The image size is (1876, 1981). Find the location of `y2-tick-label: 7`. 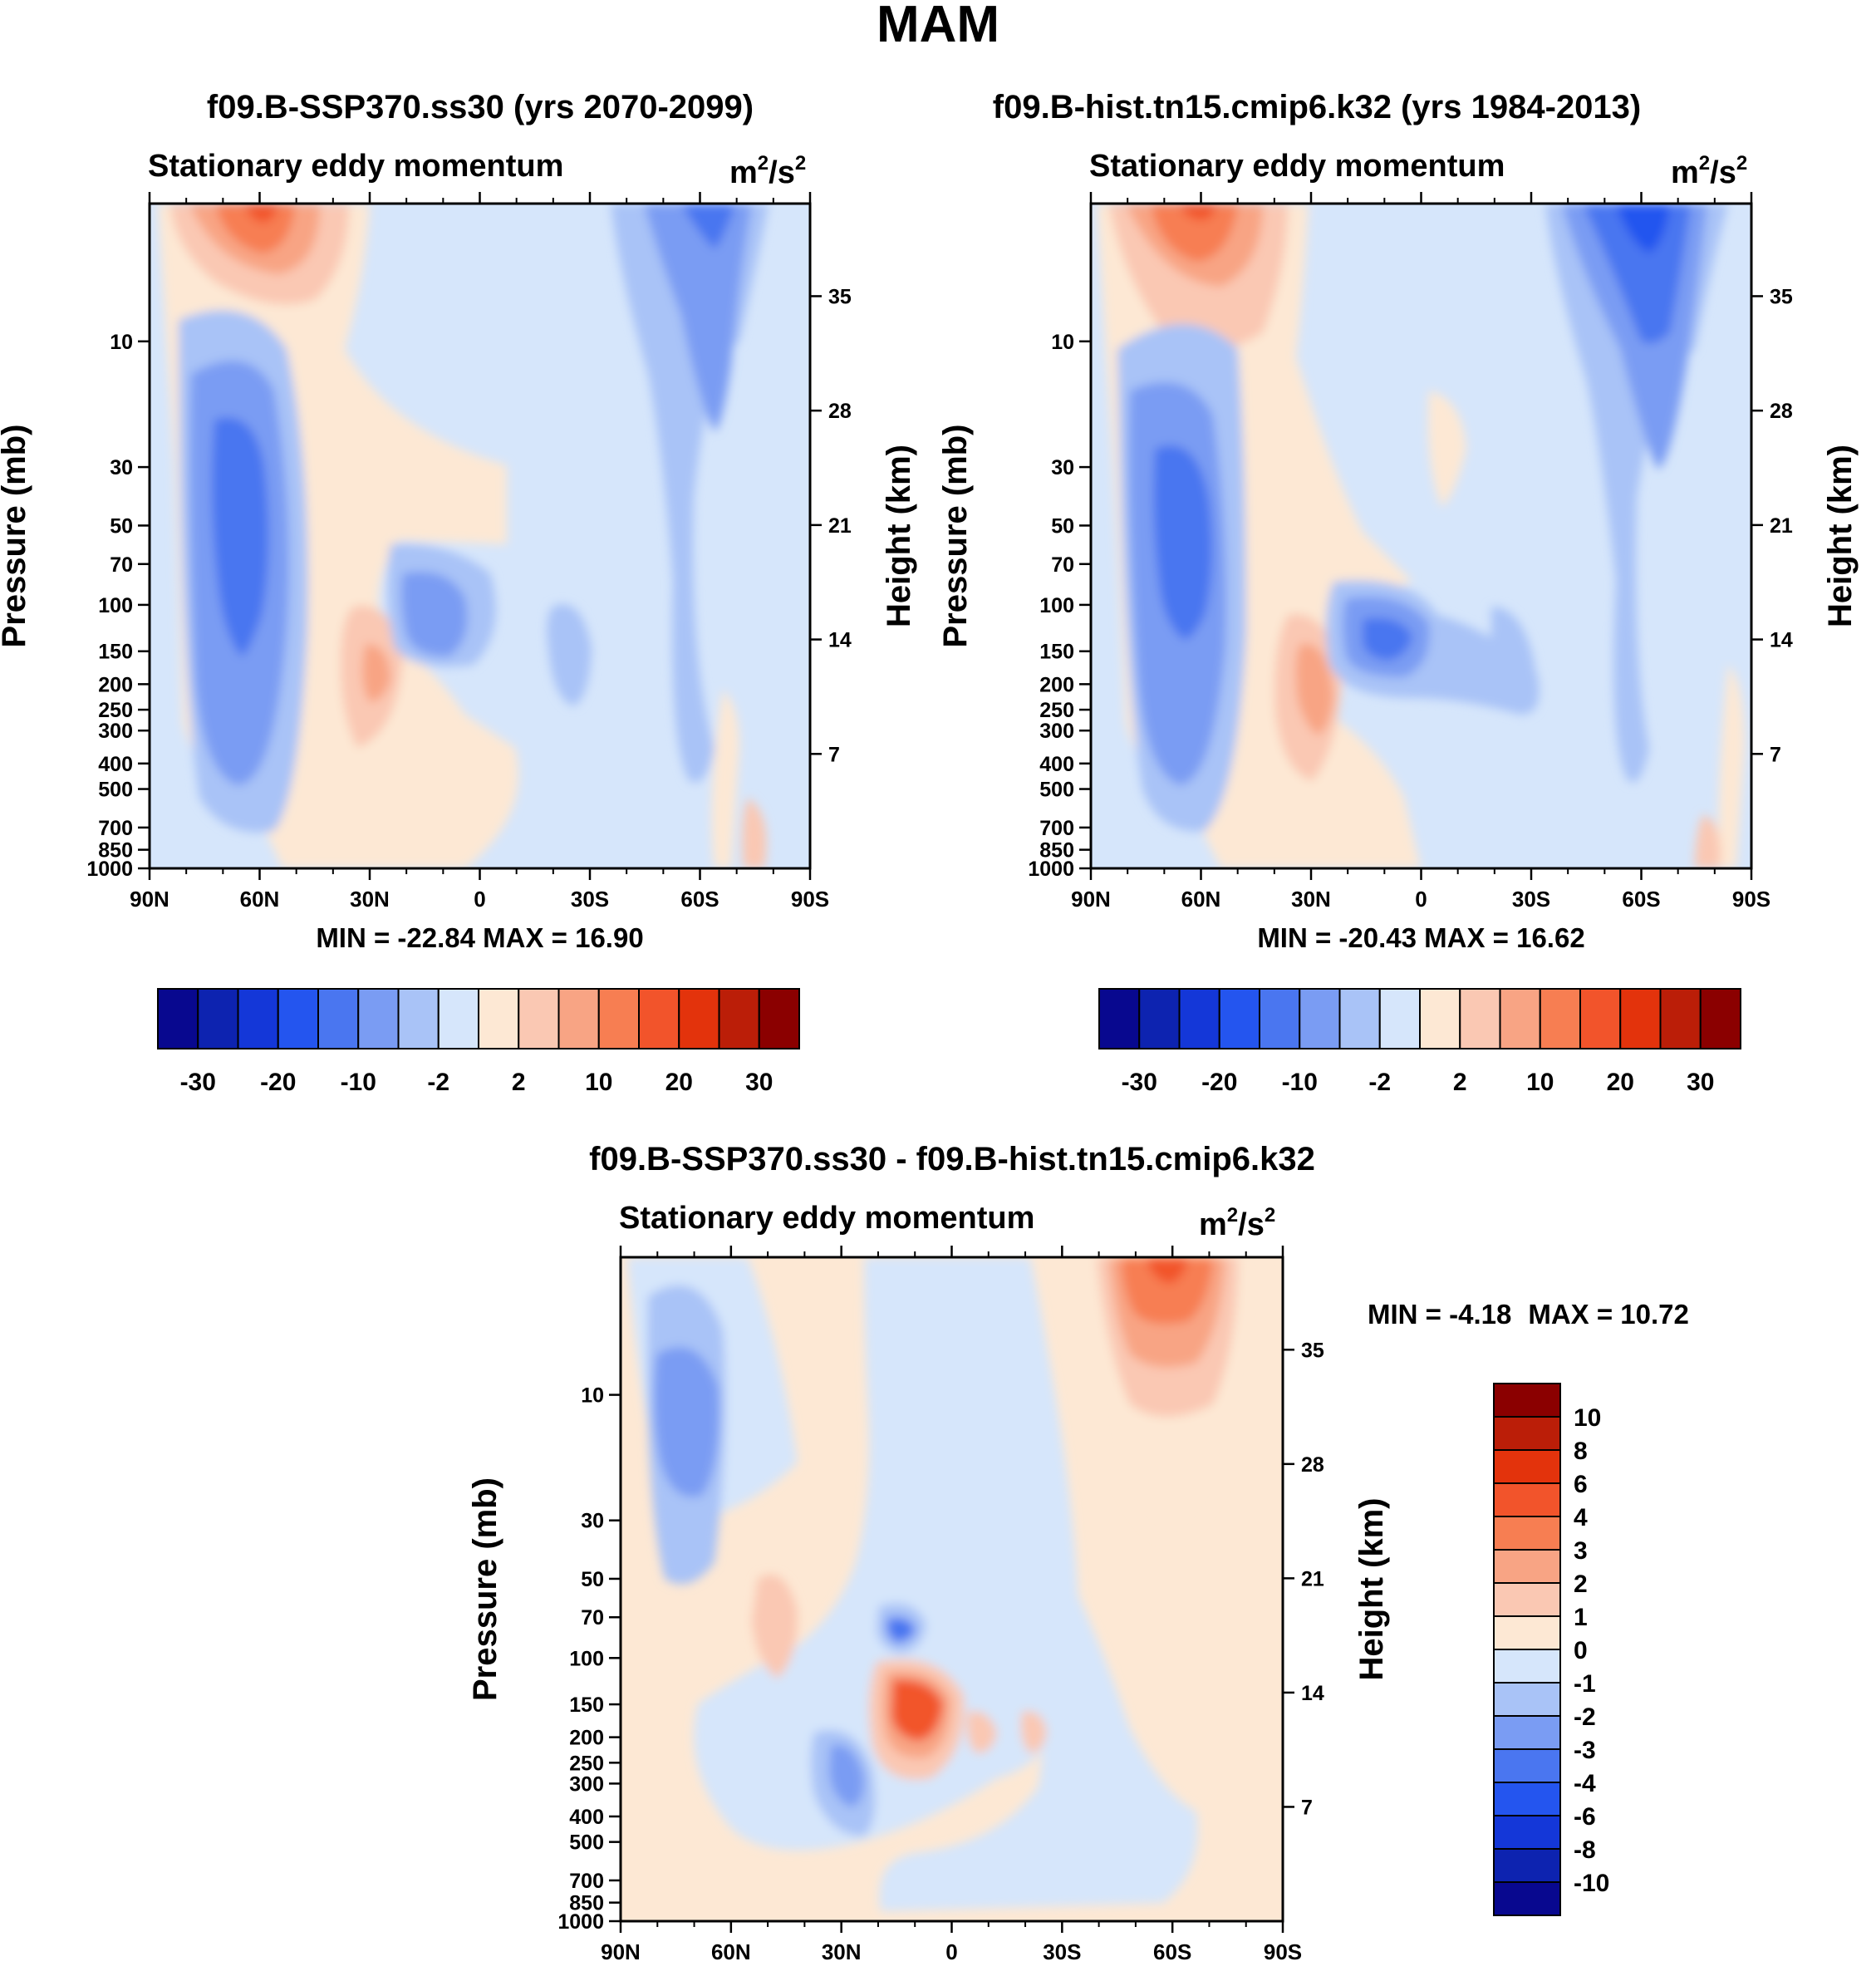

y2-tick-label: 7 is located at coordinates (1307, 1808).